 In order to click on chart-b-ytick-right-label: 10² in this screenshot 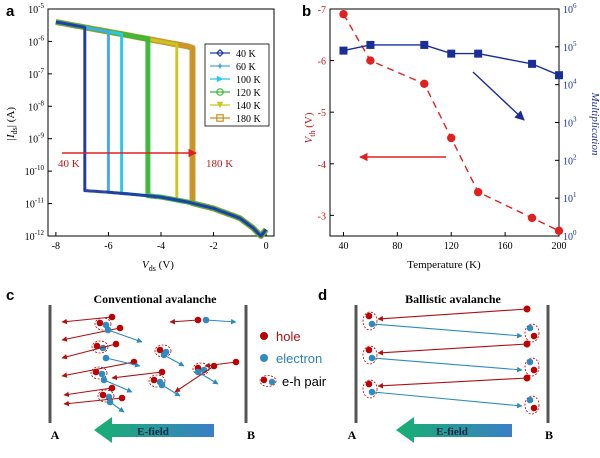, I will do `click(570, 160)`.